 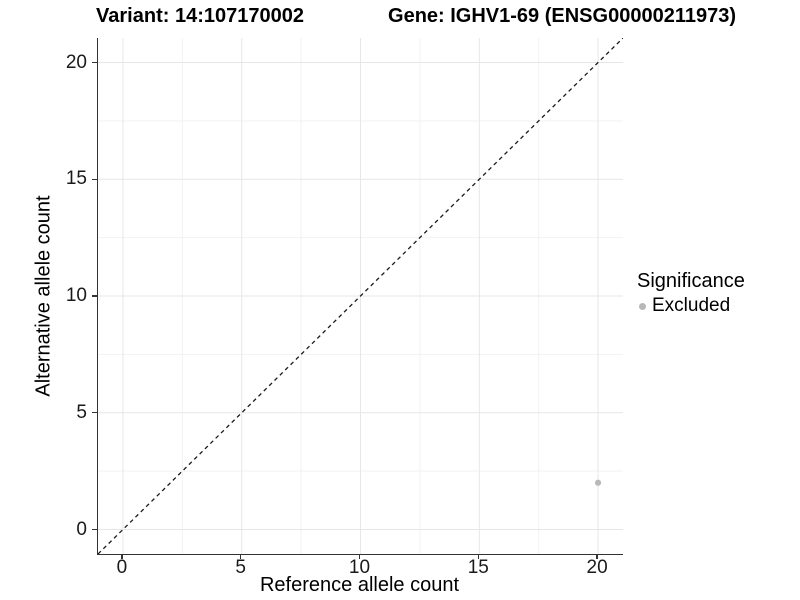 What do you see at coordinates (478, 567) in the screenshot?
I see `x-tick-label: 15` at bounding box center [478, 567].